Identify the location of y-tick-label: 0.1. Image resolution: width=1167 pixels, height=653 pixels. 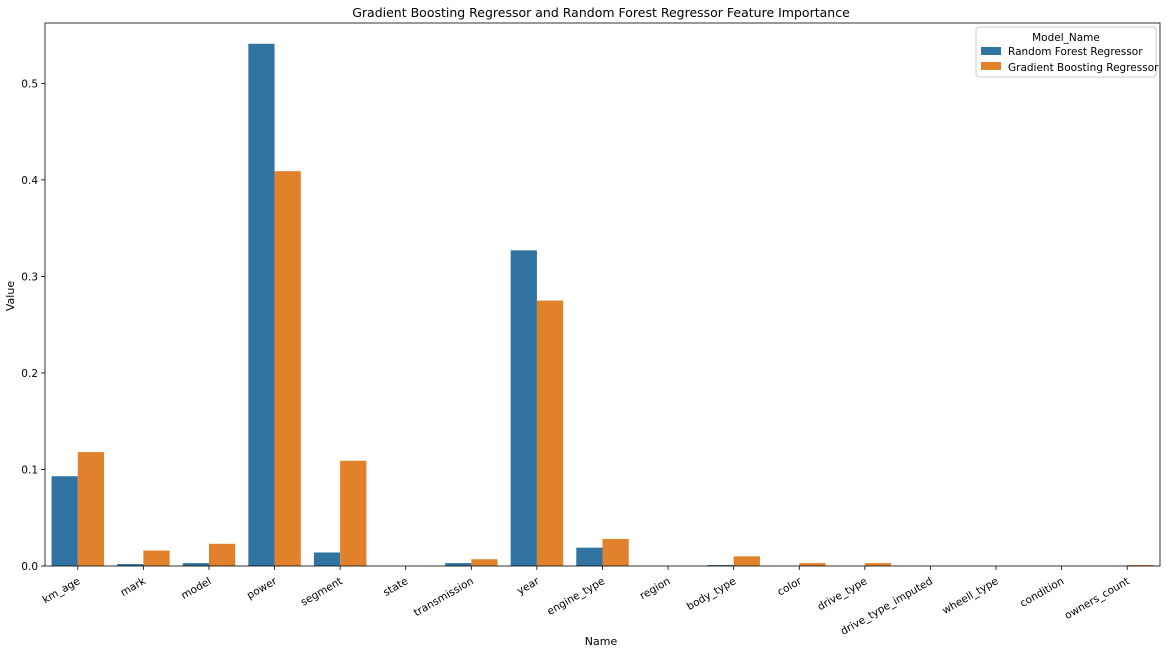
(29, 470).